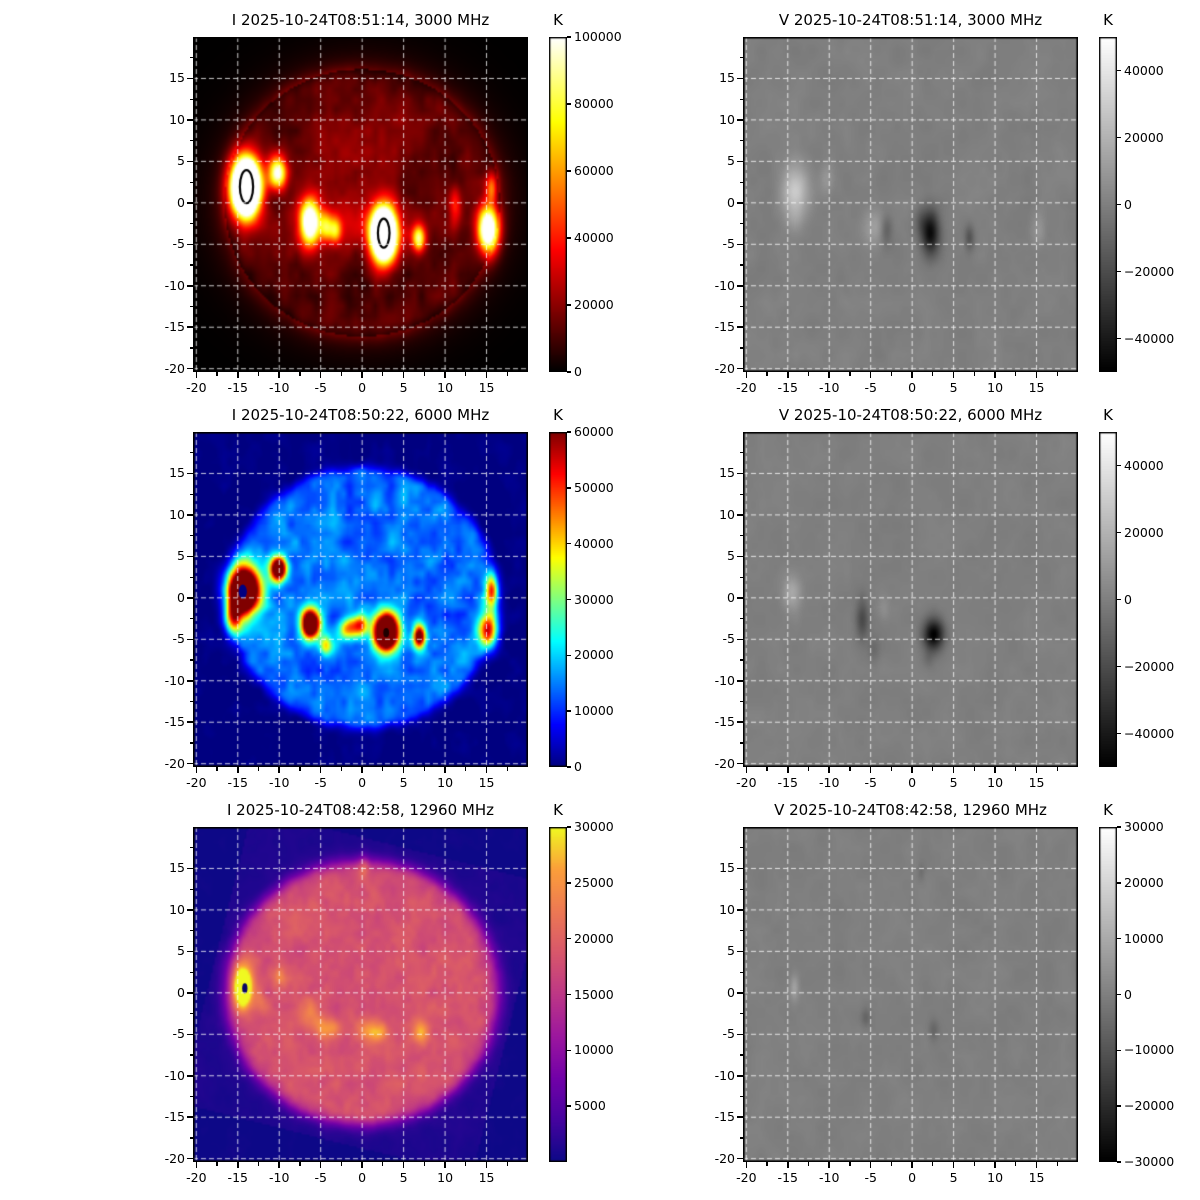 This screenshot has width=1200, height=1200. I want to click on y-tick-label: 10, so click(727, 119).